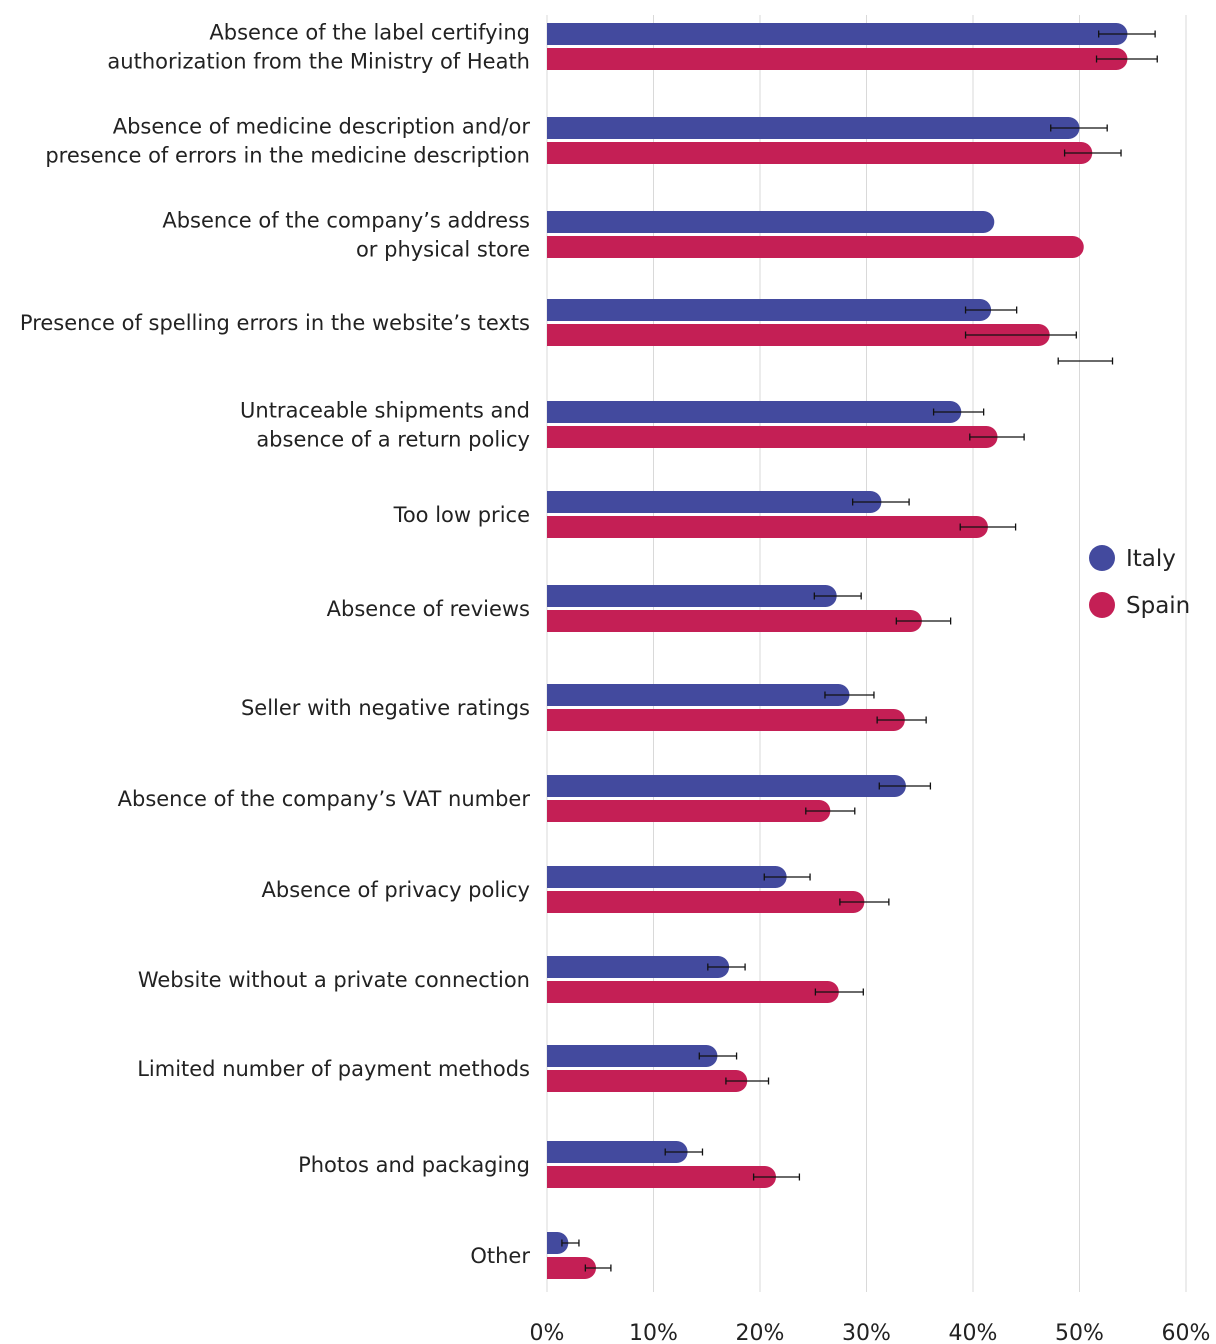 Image resolution: width=1216 pixels, height=1344 pixels. I want to click on legend-swatch-italy, so click(1102, 558).